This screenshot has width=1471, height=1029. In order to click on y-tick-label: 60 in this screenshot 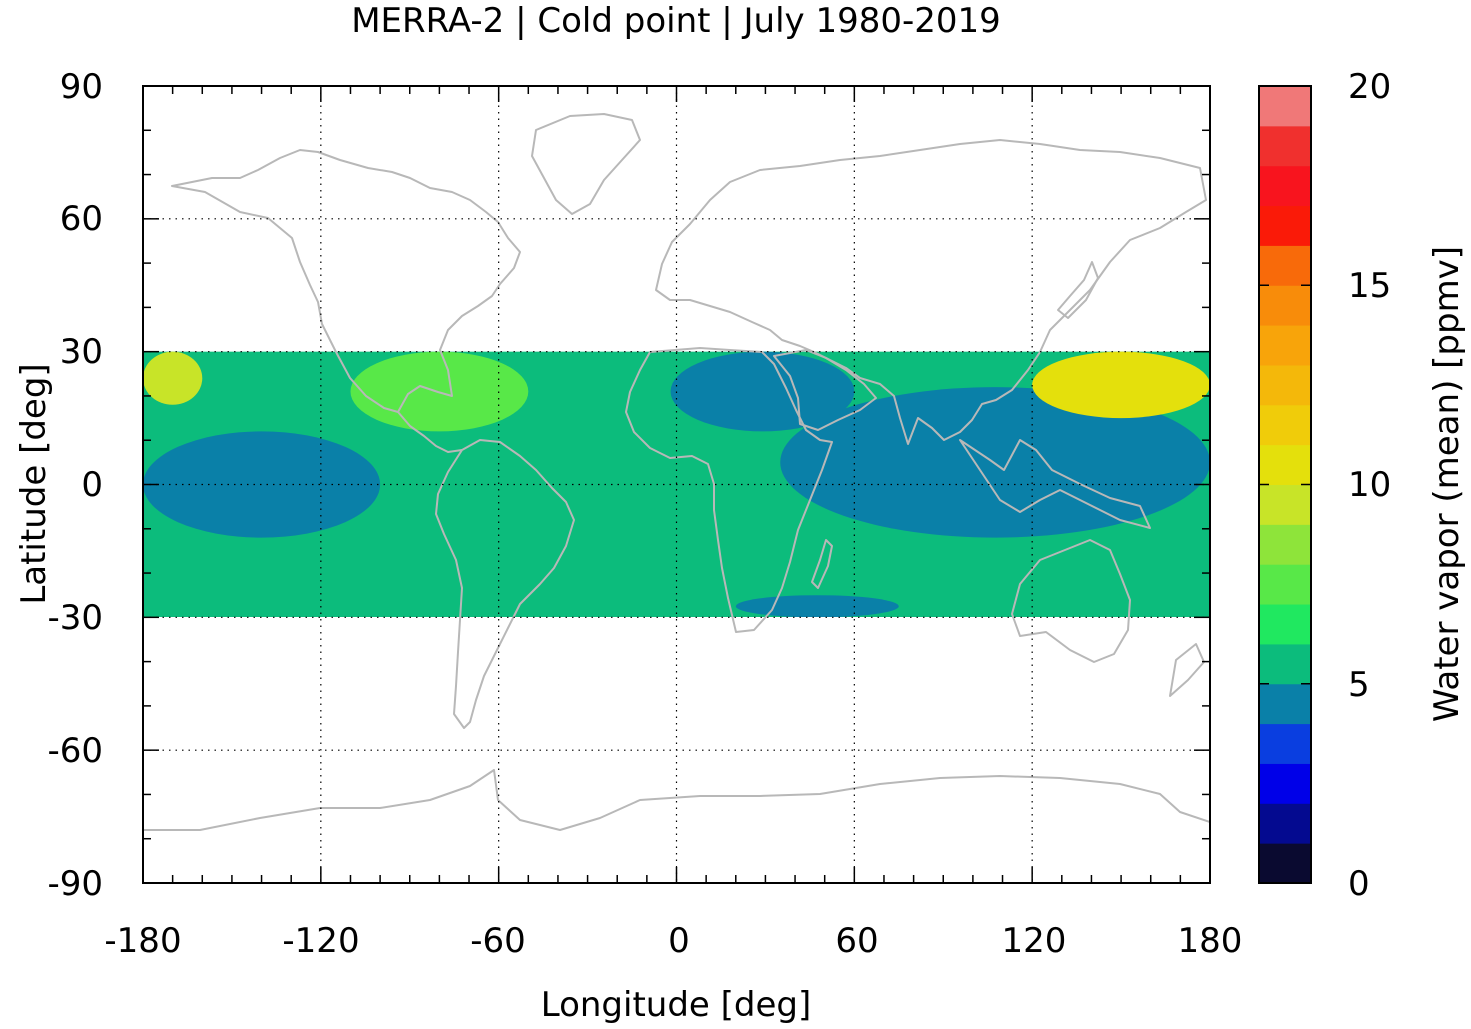, I will do `click(81, 219)`.